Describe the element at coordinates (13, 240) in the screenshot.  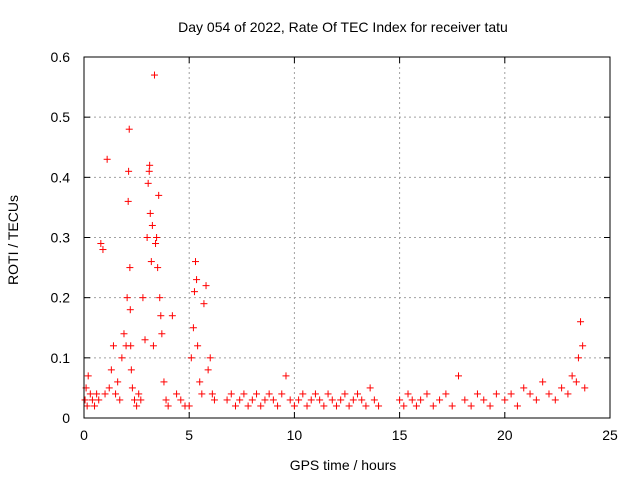
I see `y-axis-label: ROTI / TECUs` at that location.